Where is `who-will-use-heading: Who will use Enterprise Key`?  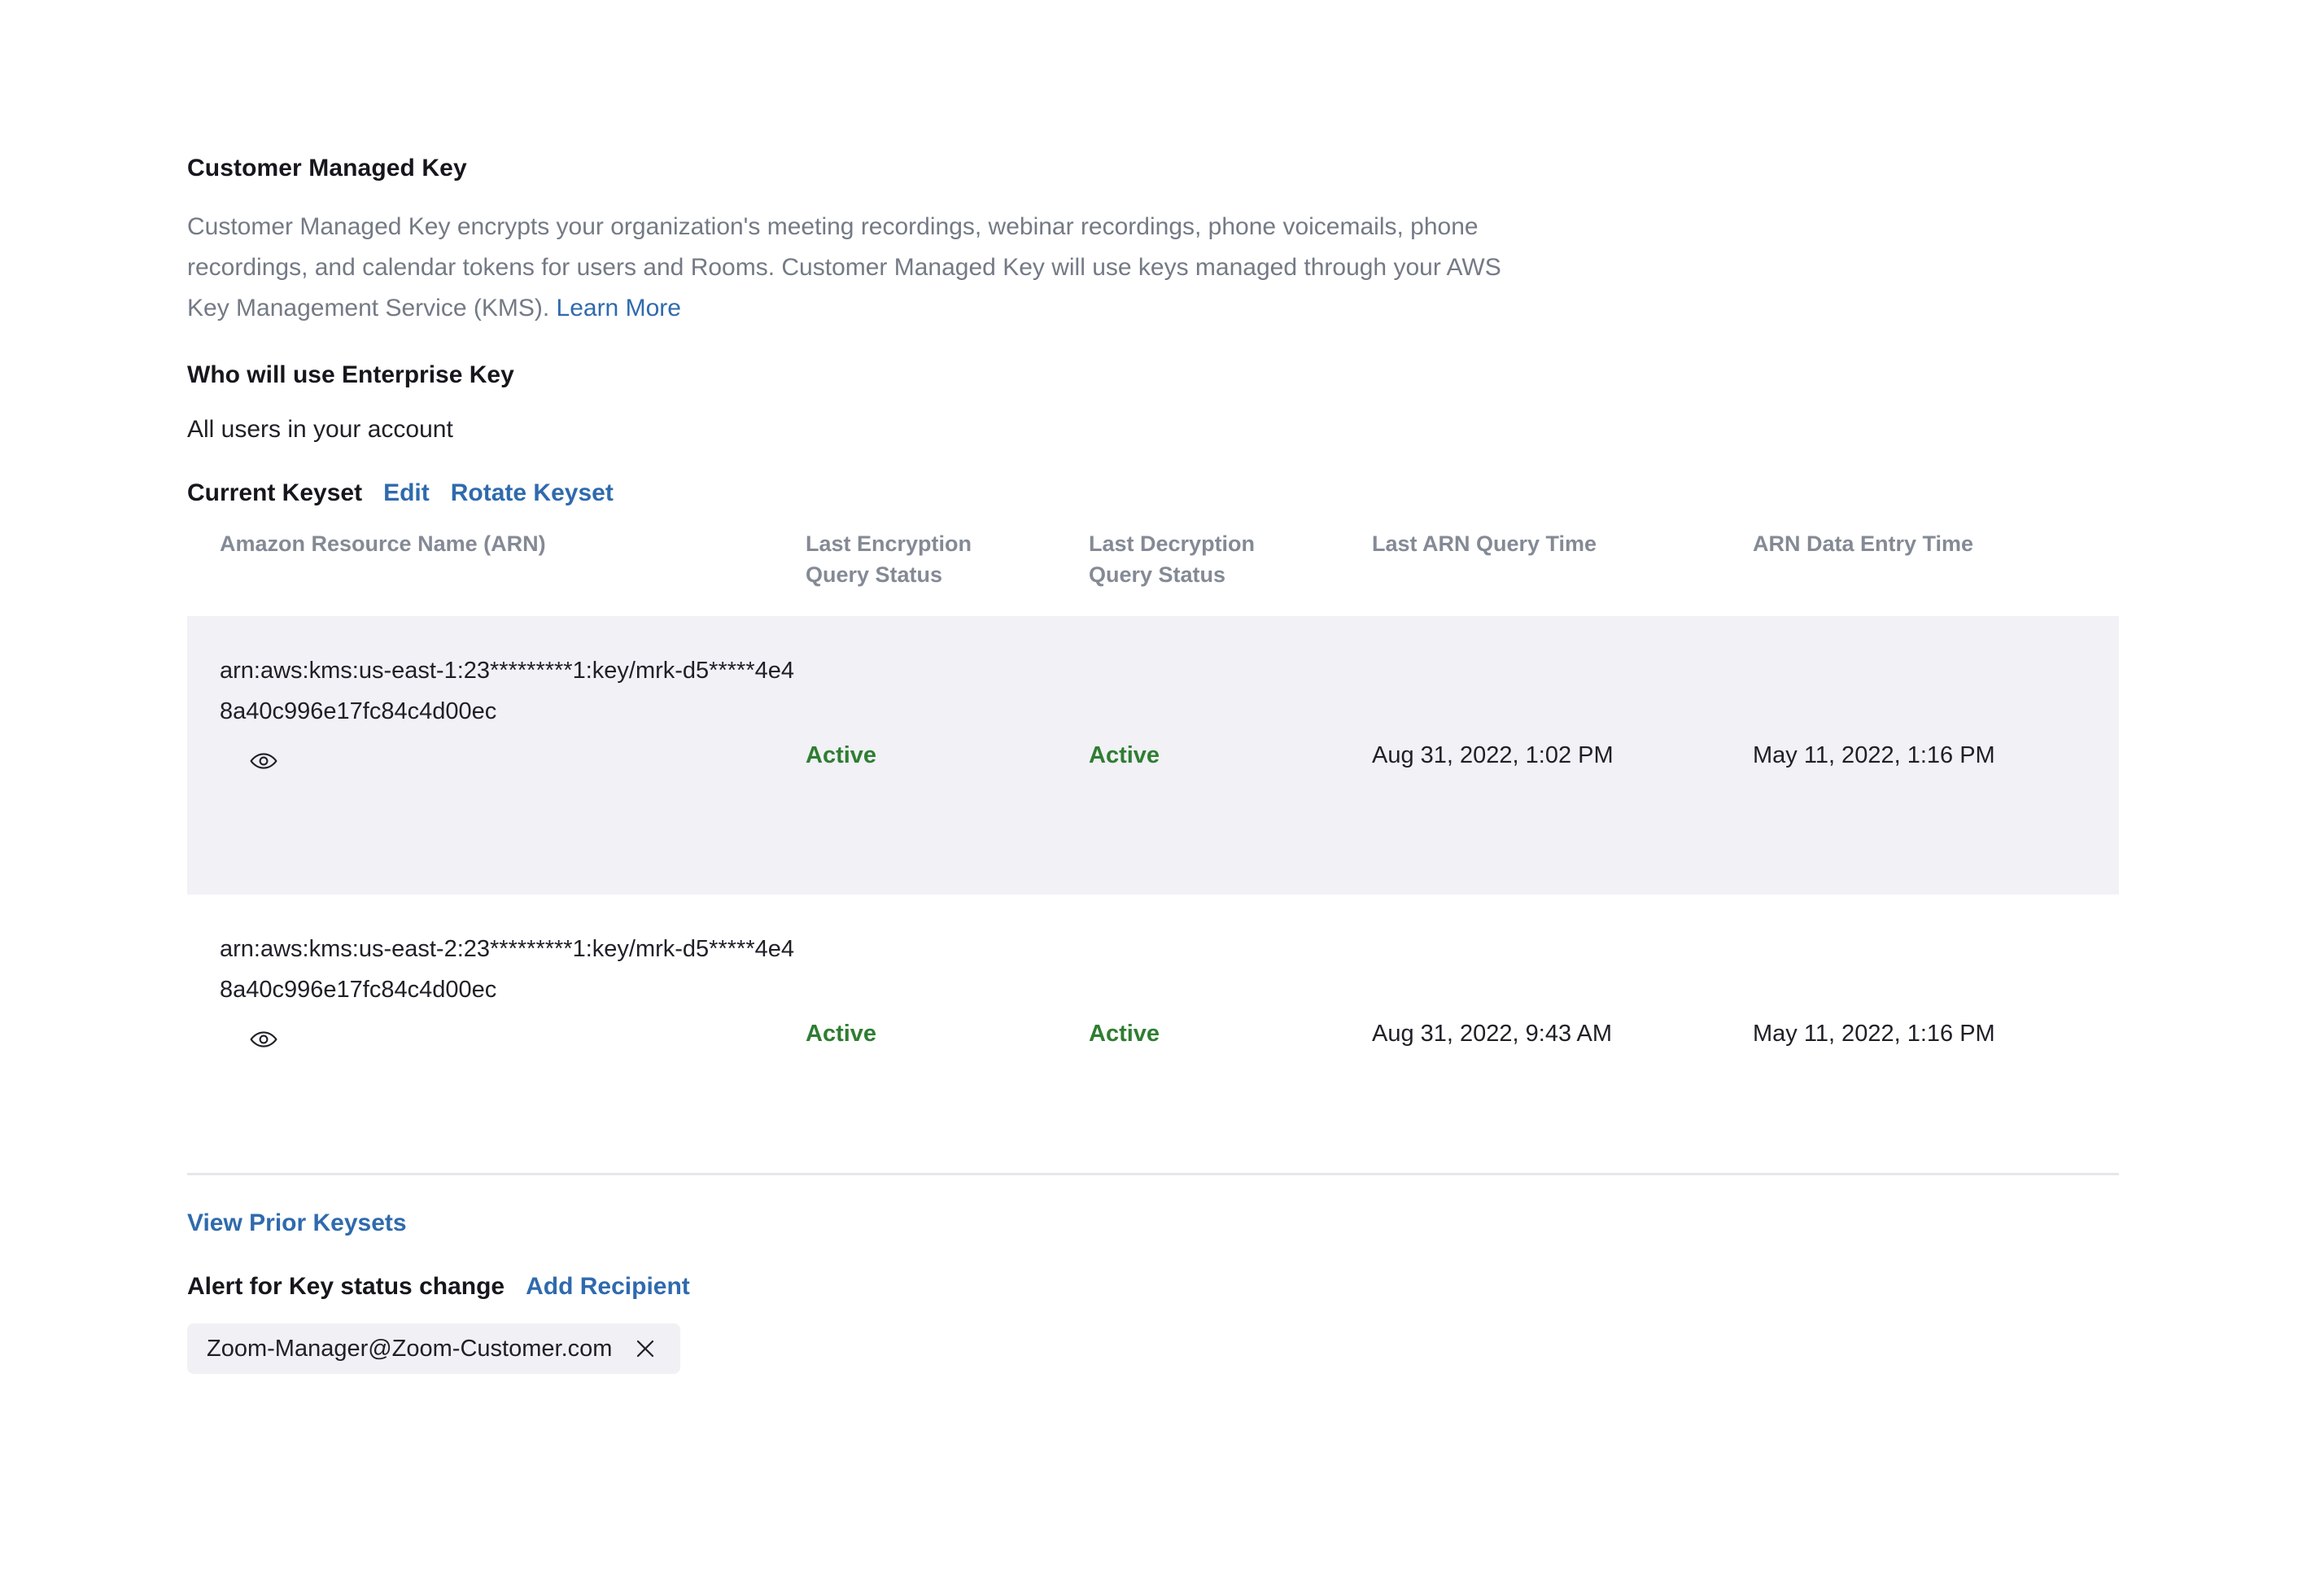 who-will-use-heading: Who will use Enterprise Key is located at coordinates (350, 374).